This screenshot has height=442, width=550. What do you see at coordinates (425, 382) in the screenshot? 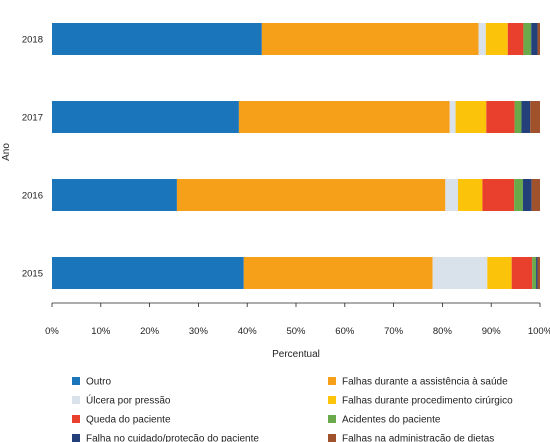
I see `legend-label: Falhas durante a assistência à saúde` at bounding box center [425, 382].